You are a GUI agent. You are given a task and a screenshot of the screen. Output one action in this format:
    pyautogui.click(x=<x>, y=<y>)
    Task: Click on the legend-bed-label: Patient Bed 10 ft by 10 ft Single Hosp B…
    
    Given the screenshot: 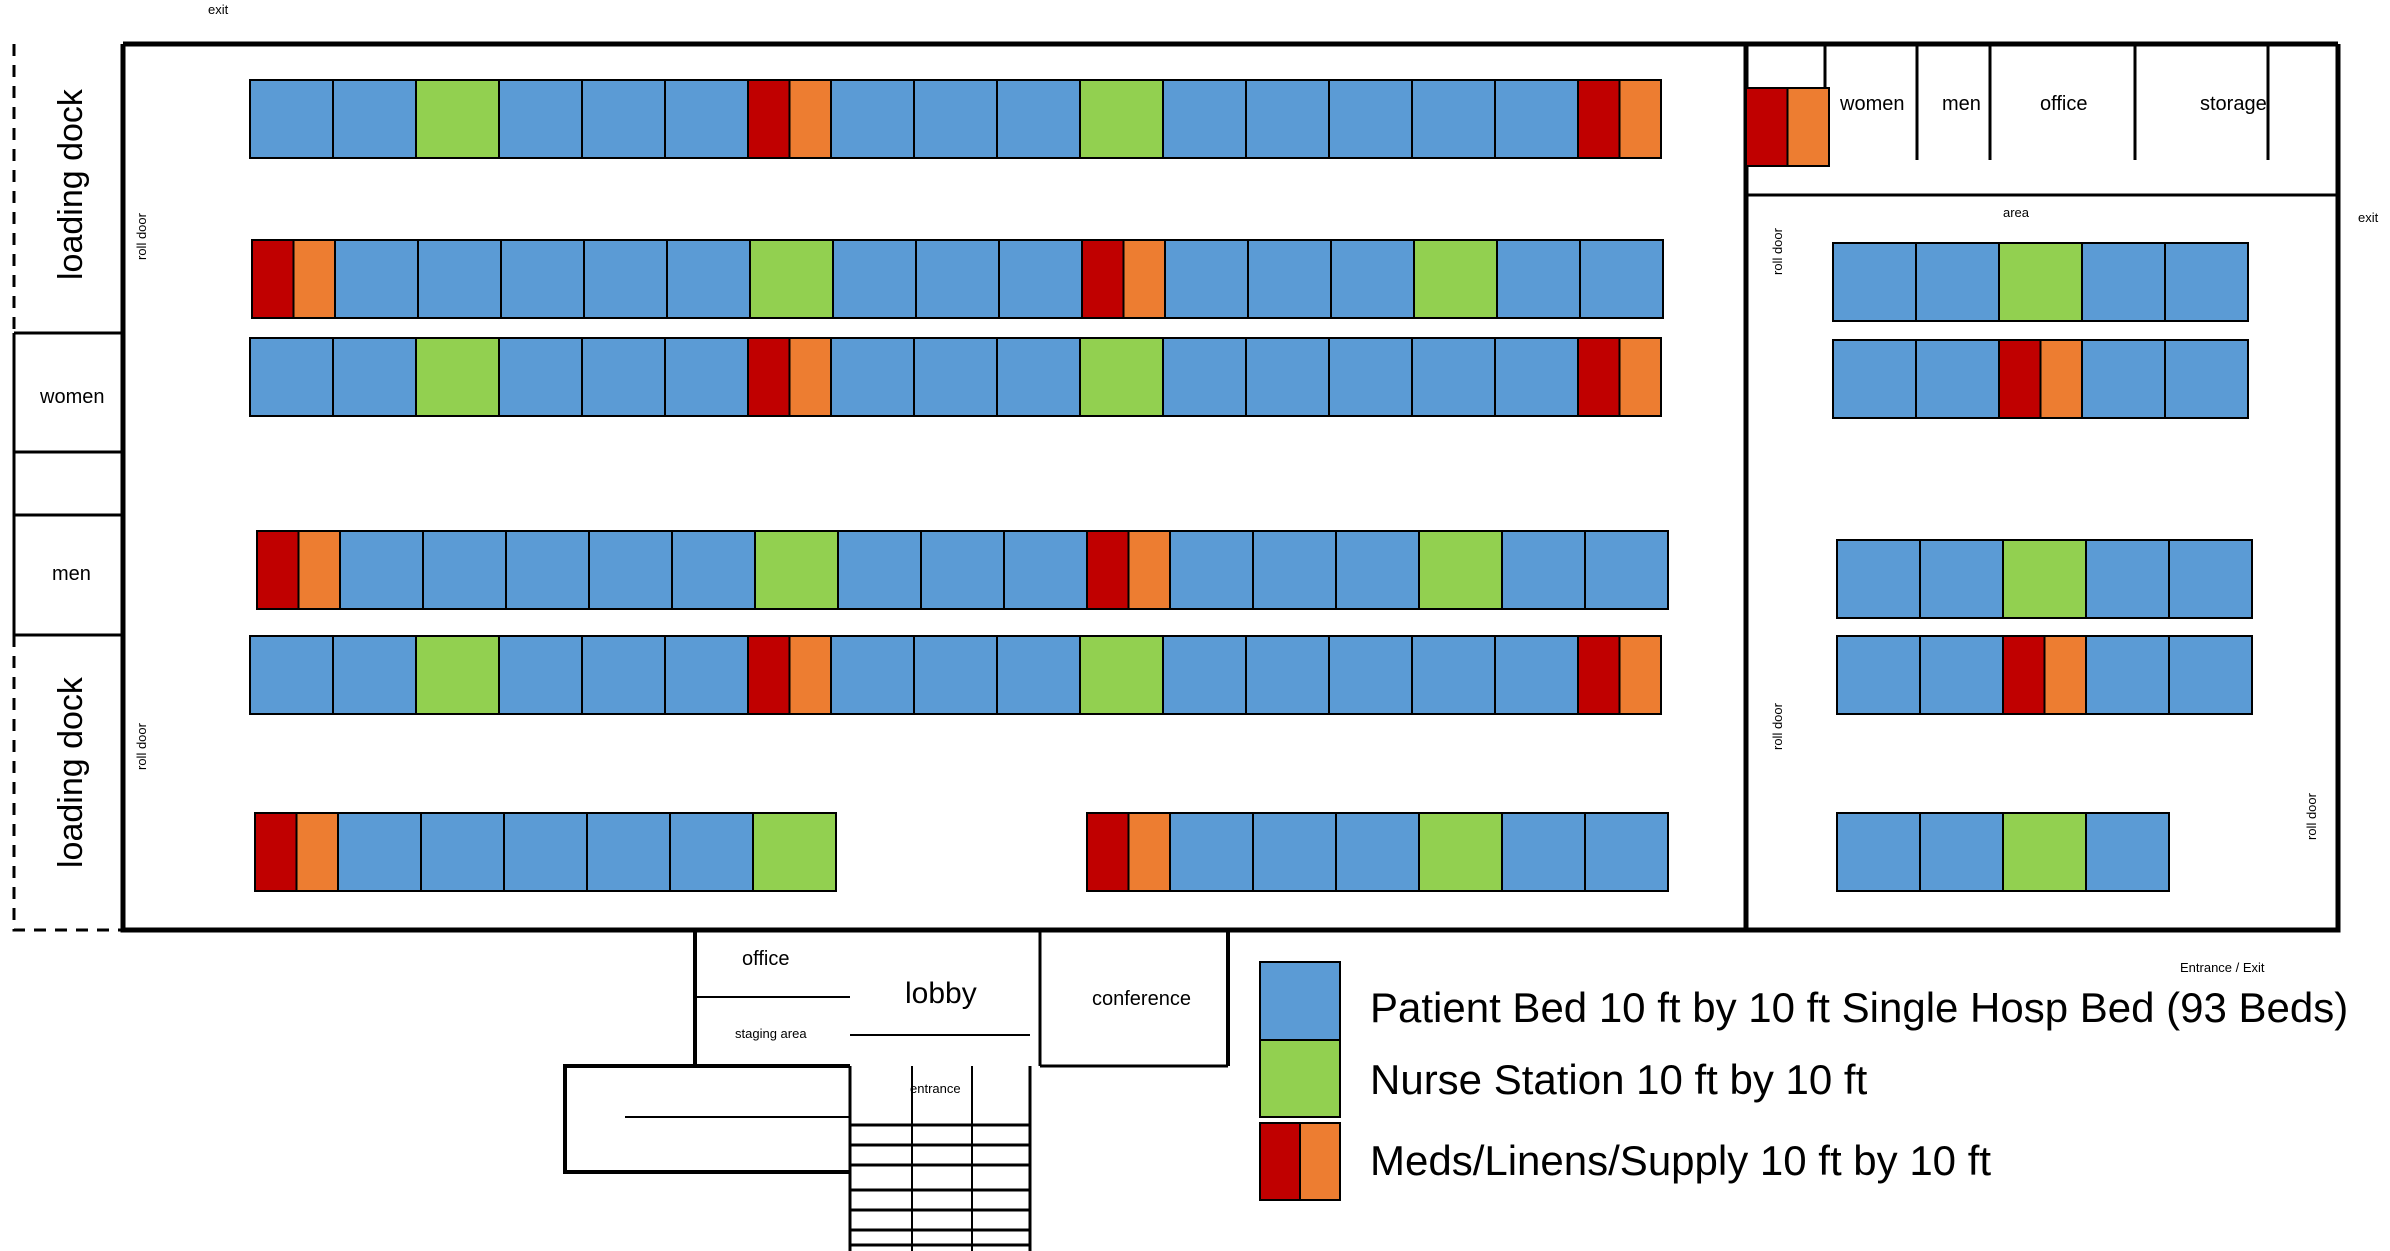 What is the action you would take?
    pyautogui.click(x=1859, y=1007)
    